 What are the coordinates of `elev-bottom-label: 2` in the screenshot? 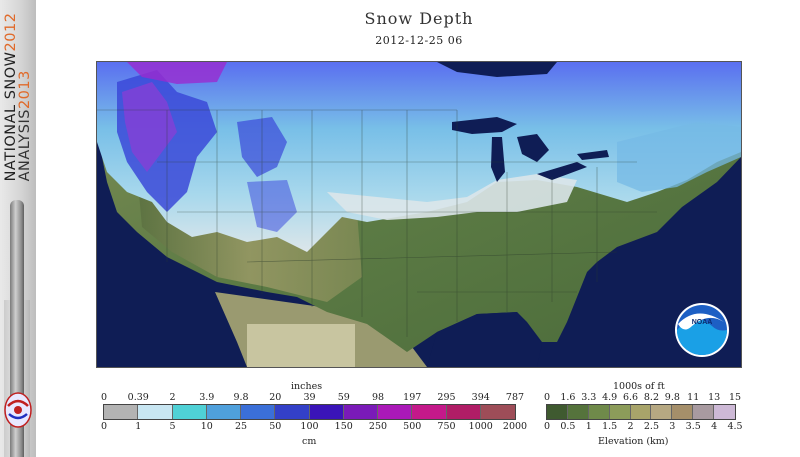 It's located at (630, 426).